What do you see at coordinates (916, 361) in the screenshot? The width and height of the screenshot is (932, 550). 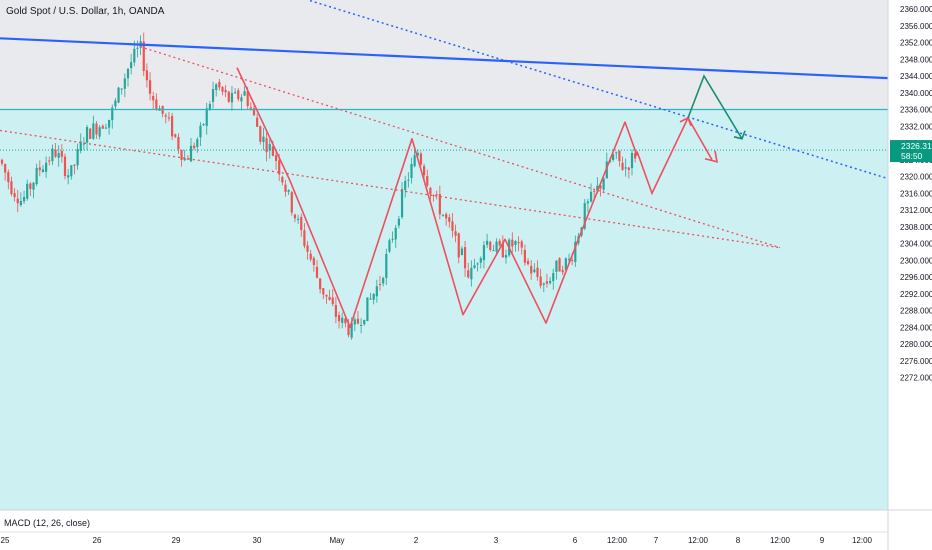 I see `y-tick-label: 2276.000` at bounding box center [916, 361].